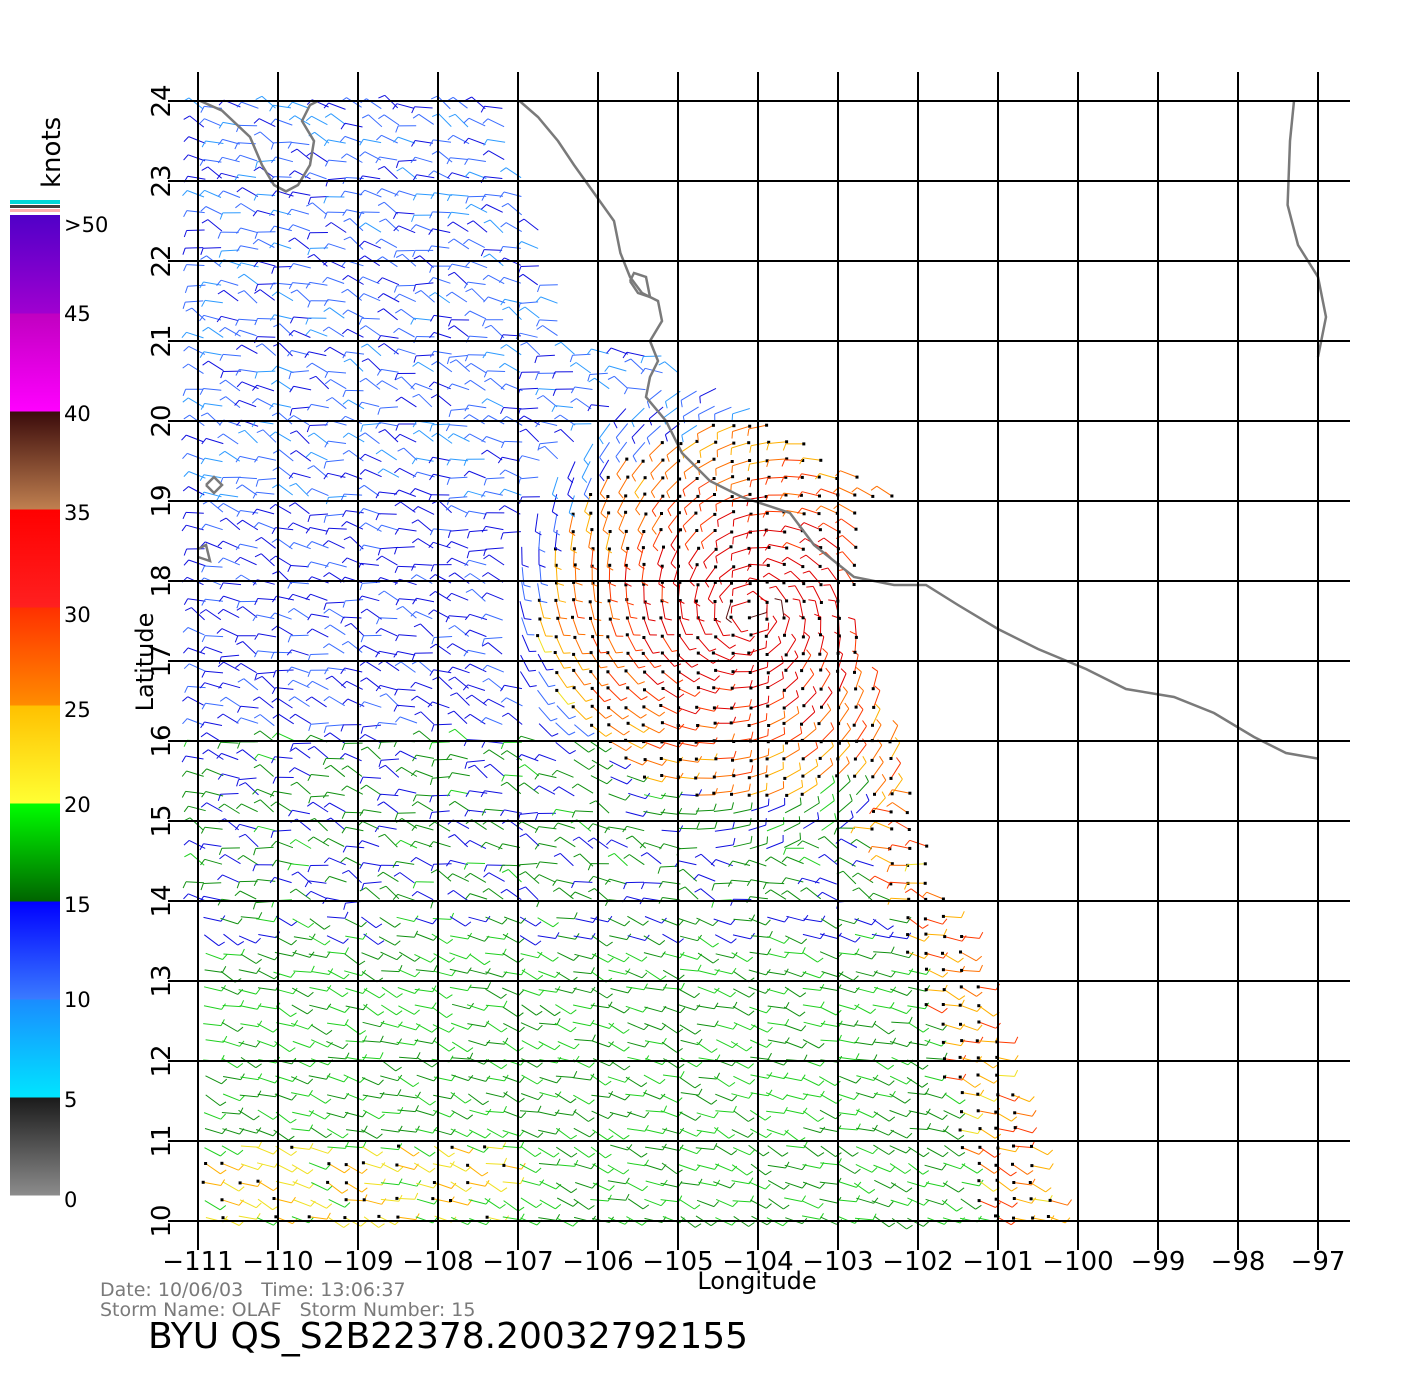 This screenshot has width=1420, height=1400. What do you see at coordinates (517, 1262) in the screenshot?
I see `longitude-tick-label: −107` at bounding box center [517, 1262].